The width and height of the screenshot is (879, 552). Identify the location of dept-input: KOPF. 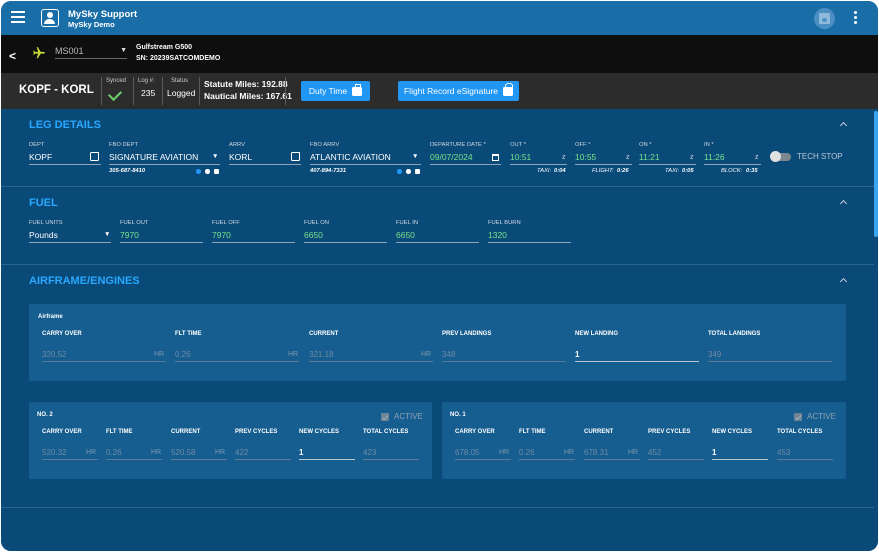
(41, 157).